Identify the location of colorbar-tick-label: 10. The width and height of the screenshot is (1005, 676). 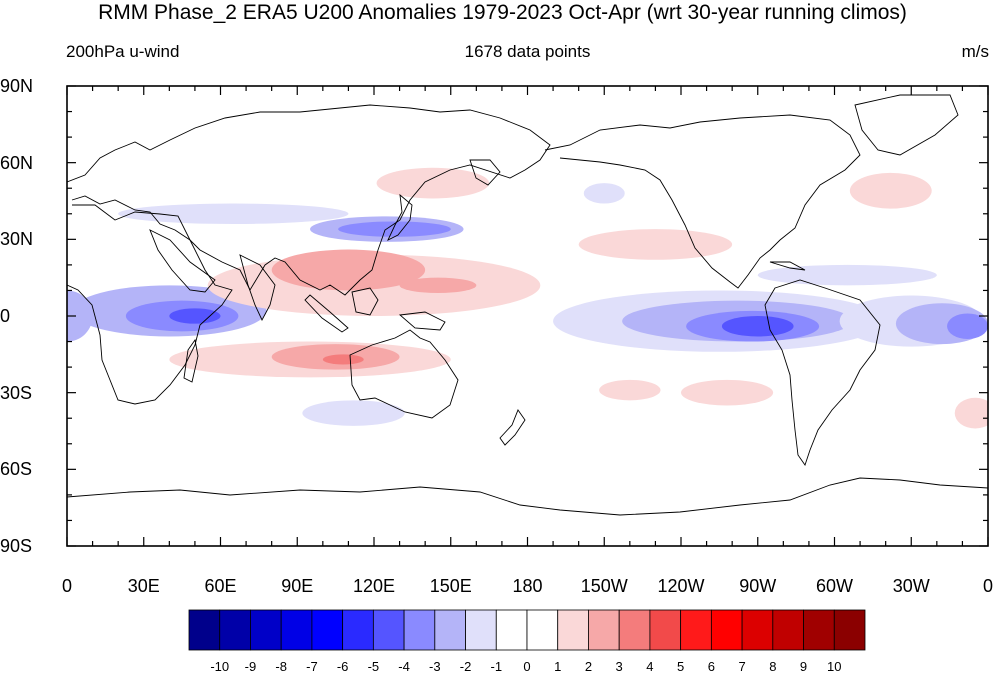
(834, 666).